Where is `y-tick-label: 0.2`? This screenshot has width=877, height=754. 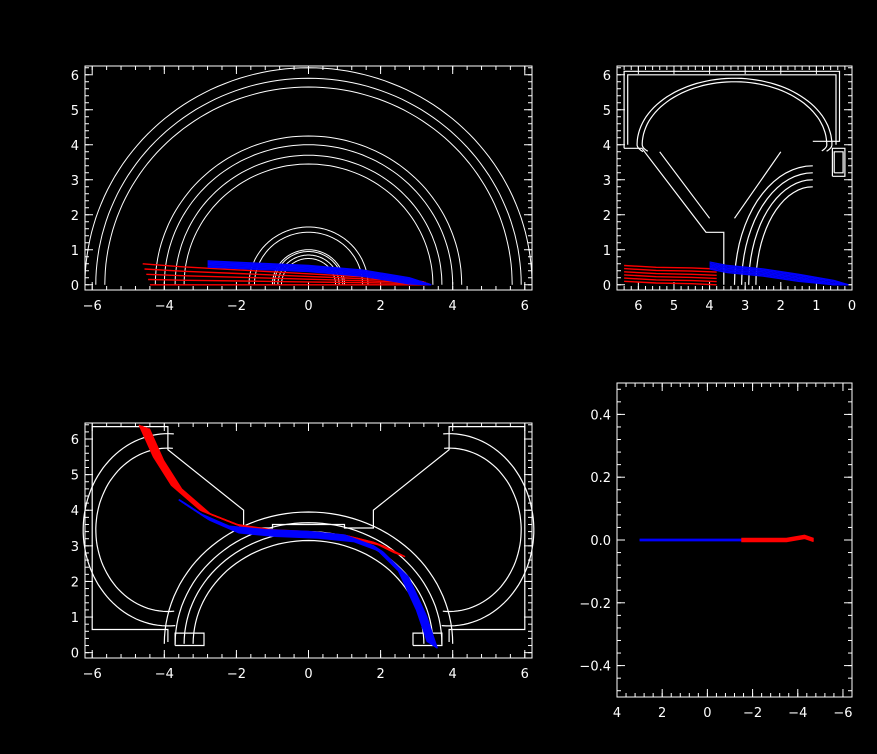
y-tick-label: 0.2 is located at coordinates (600, 478).